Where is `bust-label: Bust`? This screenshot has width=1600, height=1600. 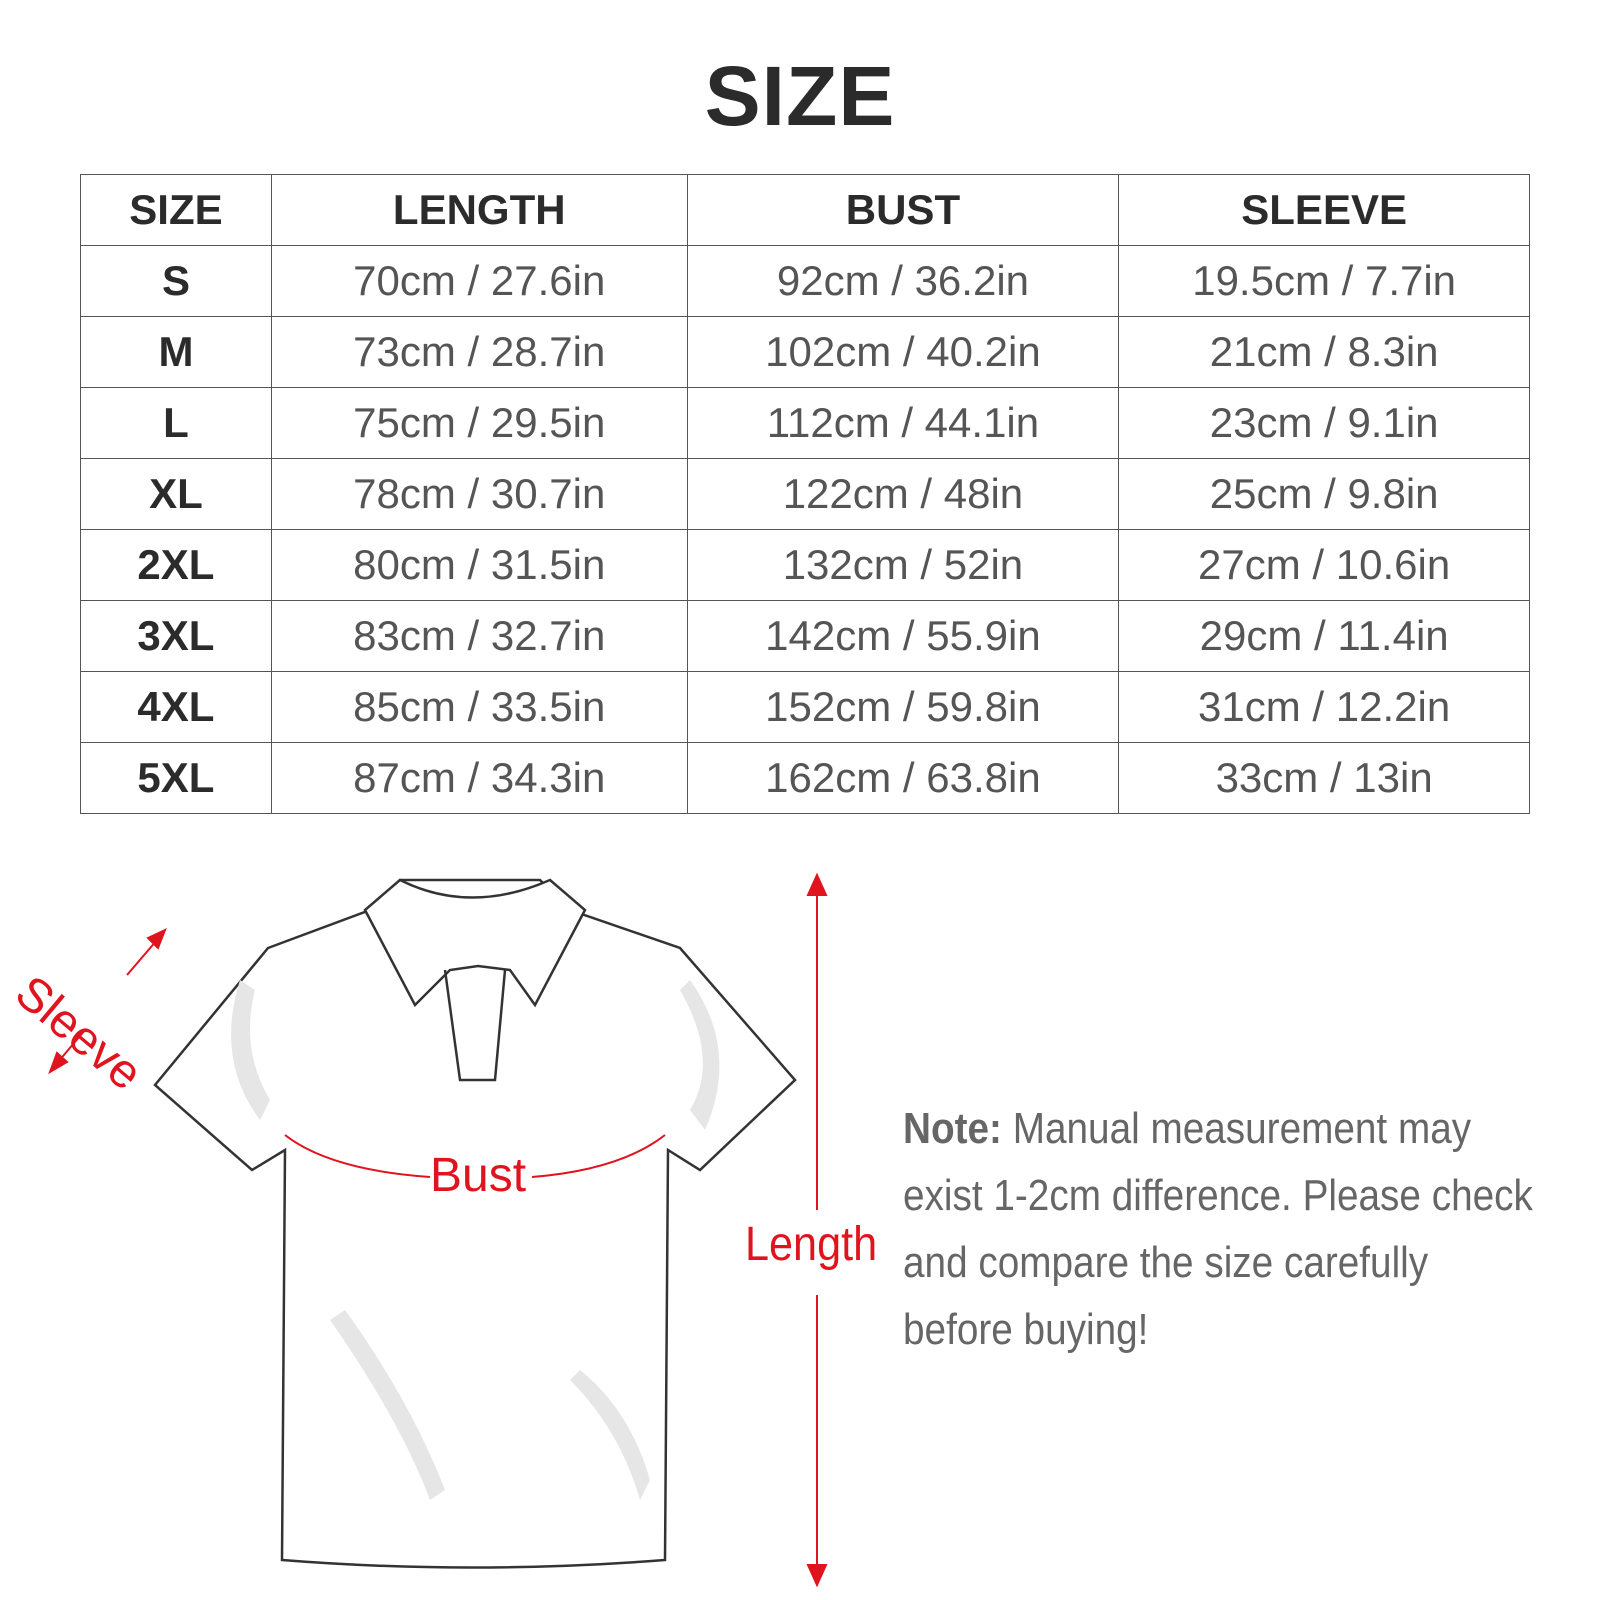 bust-label: Bust is located at coordinates (478, 1175).